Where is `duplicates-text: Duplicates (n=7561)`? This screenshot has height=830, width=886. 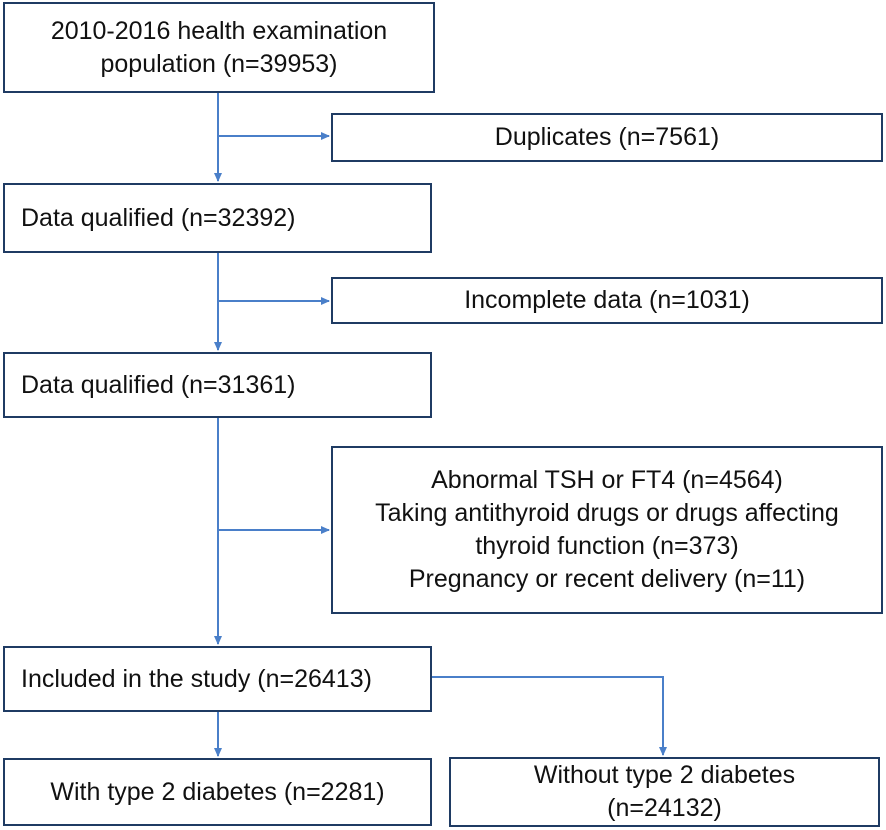 duplicates-text: Duplicates (n=7561) is located at coordinates (607, 137).